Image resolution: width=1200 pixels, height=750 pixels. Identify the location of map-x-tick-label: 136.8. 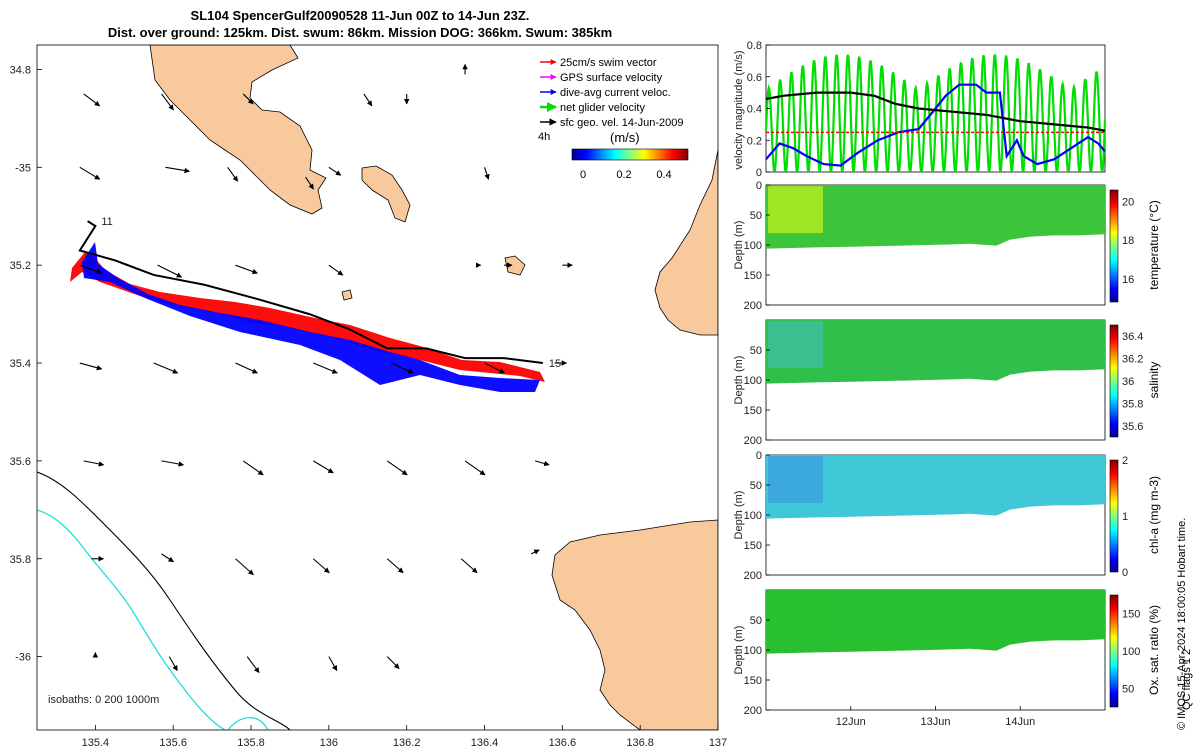
(640, 743).